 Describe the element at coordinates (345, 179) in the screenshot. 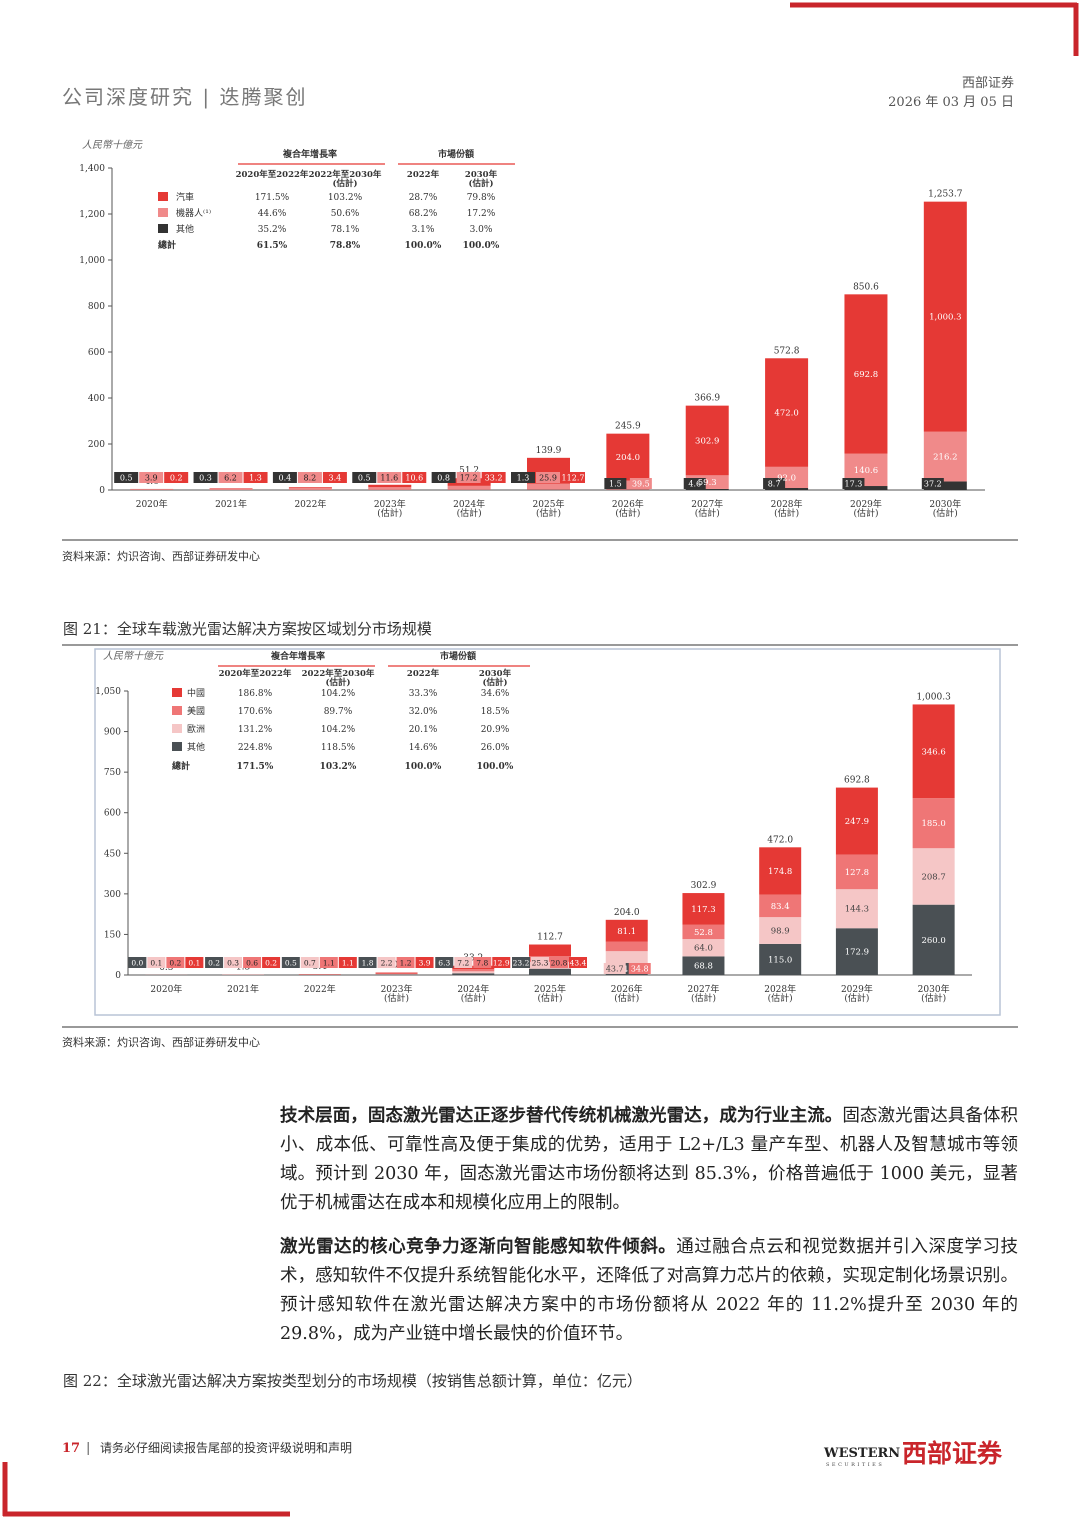

I see `table-column: 2022年至2030年(估計)` at that location.